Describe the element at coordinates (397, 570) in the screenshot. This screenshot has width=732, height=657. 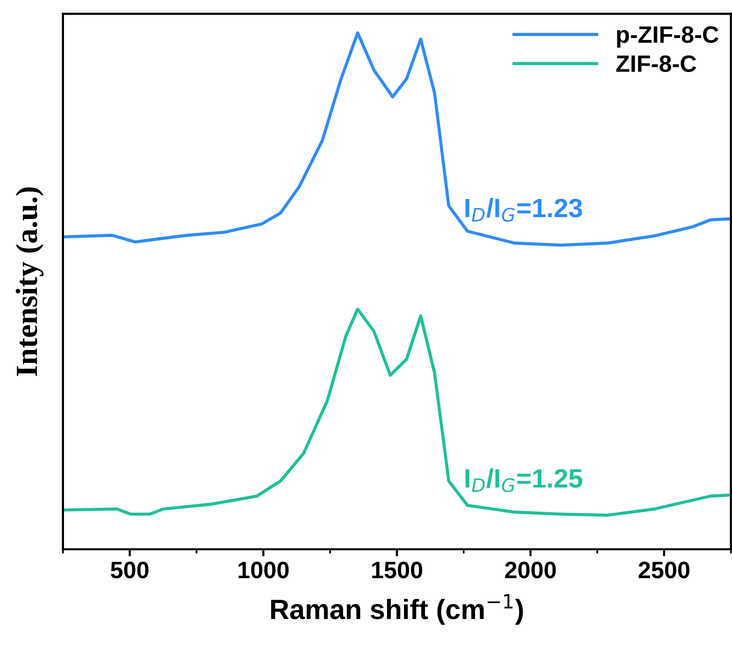
I see `x-tick-label: 1500` at that location.